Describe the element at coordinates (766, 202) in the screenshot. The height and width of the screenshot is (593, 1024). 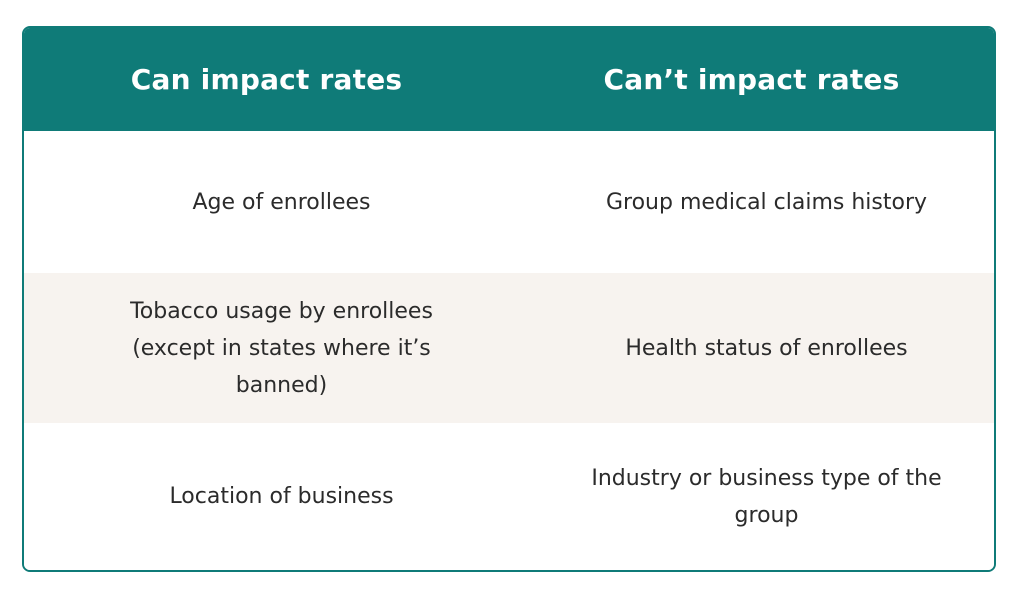
I see `table-cell-cant: Group medical claims history` at that location.